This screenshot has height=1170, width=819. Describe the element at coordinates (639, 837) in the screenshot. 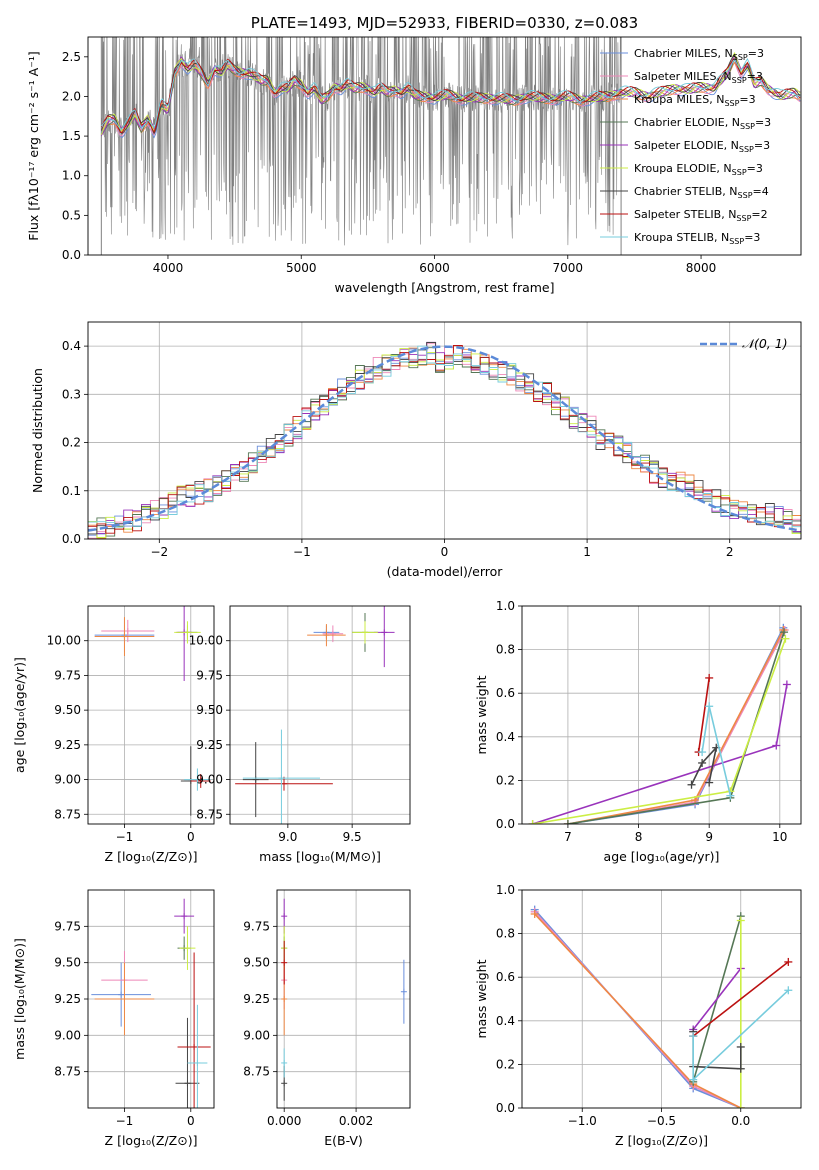

I see `x-tick-label: 8` at that location.